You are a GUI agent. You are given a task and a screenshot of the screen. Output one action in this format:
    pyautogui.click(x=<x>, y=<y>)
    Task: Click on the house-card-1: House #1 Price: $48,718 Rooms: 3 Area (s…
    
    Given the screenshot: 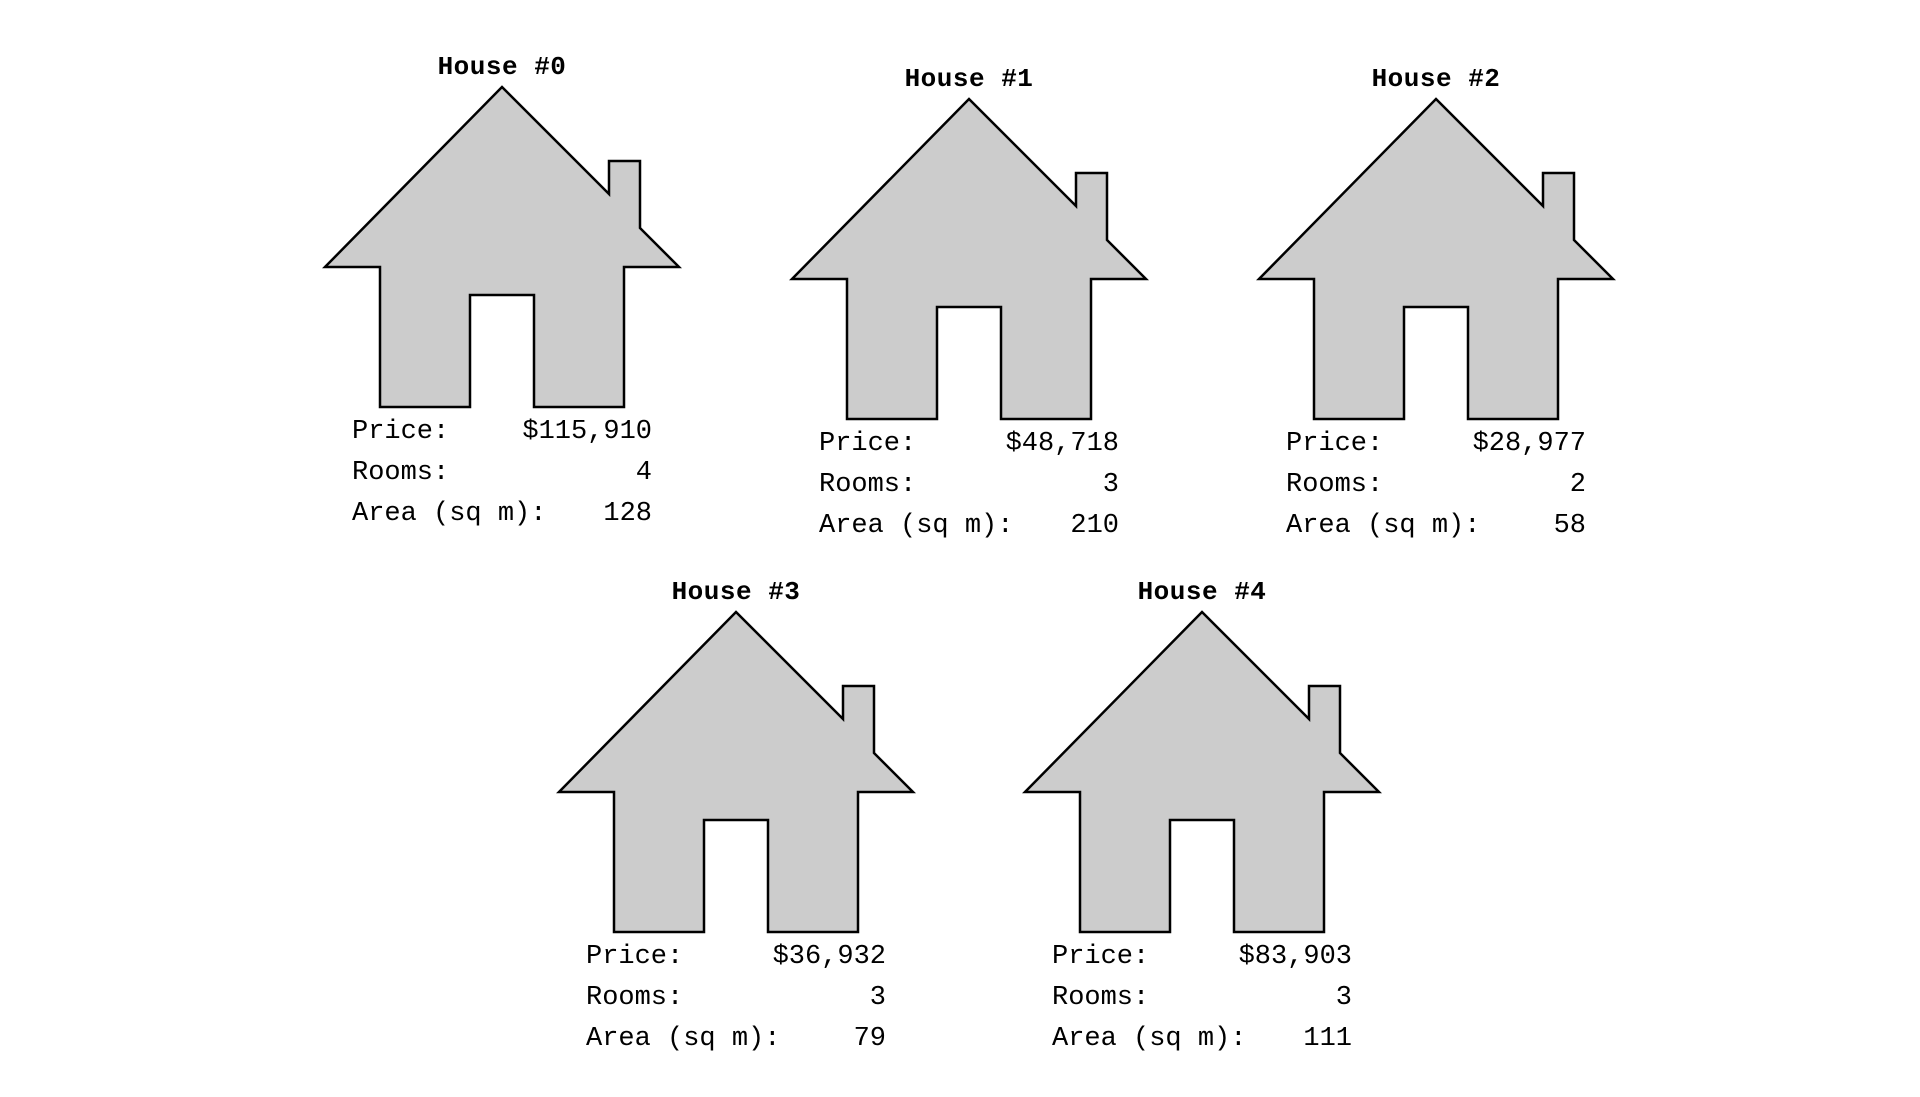 What is the action you would take?
    pyautogui.click(x=969, y=324)
    